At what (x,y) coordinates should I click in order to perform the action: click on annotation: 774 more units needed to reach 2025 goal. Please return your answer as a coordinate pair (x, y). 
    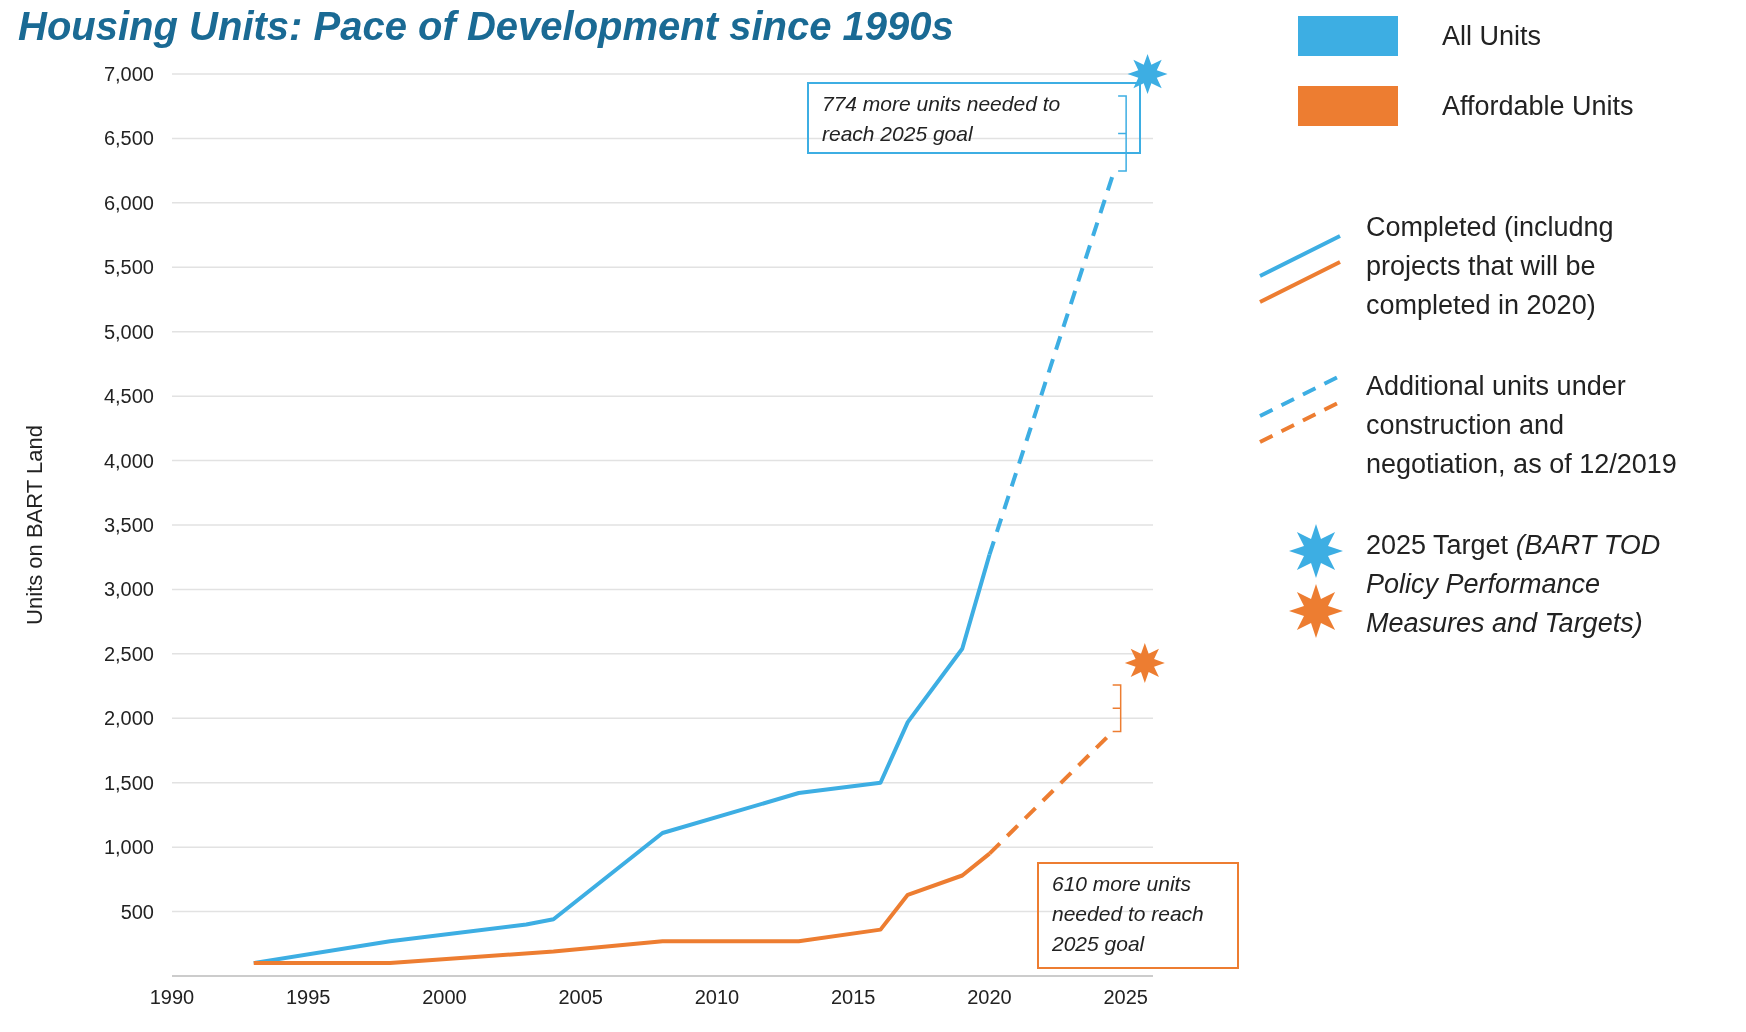
    Looking at the image, I should click on (941, 118).